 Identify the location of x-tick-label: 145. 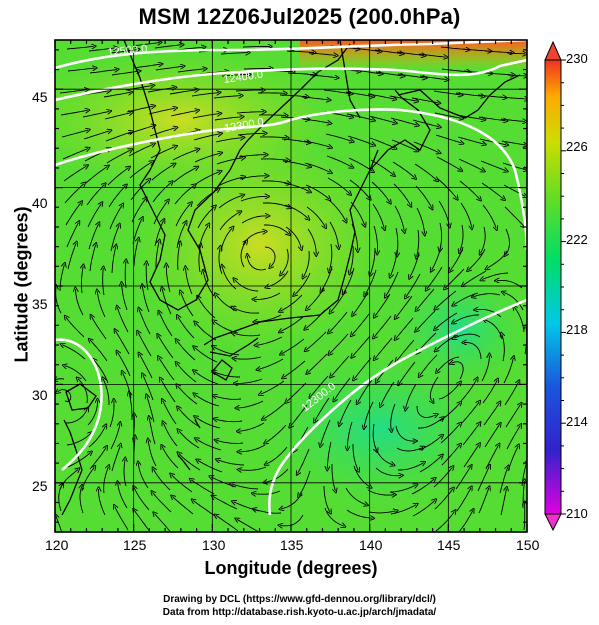
(449, 545).